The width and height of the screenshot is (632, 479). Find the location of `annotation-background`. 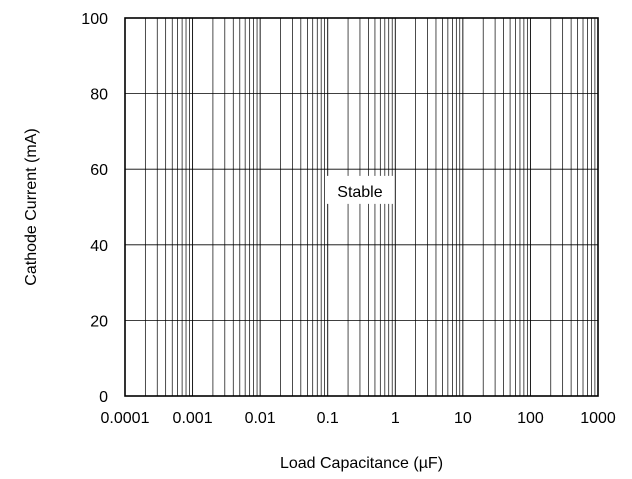

annotation-background is located at coordinates (359, 189).